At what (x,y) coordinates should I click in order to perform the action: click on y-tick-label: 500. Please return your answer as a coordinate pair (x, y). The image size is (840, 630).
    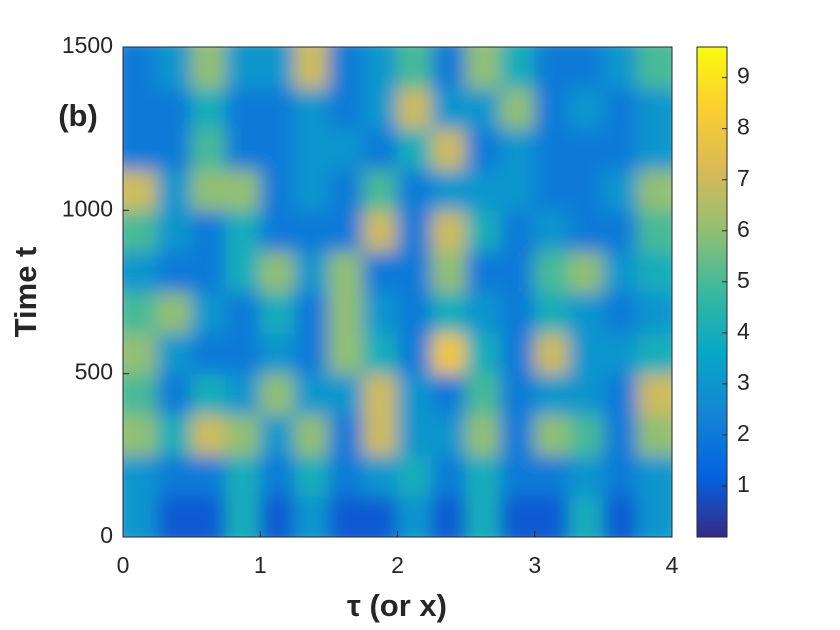
    Looking at the image, I should click on (94, 372).